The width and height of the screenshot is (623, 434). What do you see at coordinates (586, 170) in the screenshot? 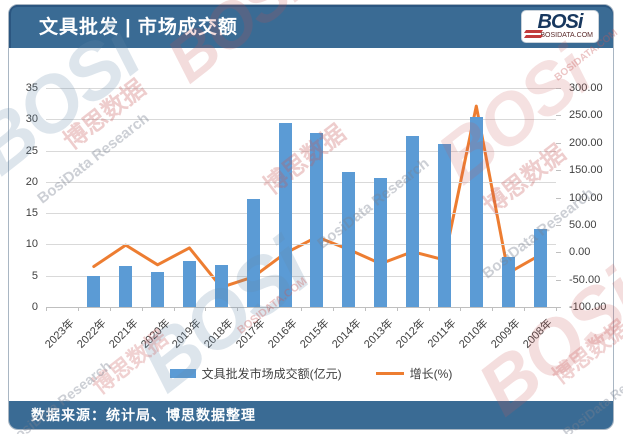
I see `y-axis-label-right: 150.00` at bounding box center [586, 170].